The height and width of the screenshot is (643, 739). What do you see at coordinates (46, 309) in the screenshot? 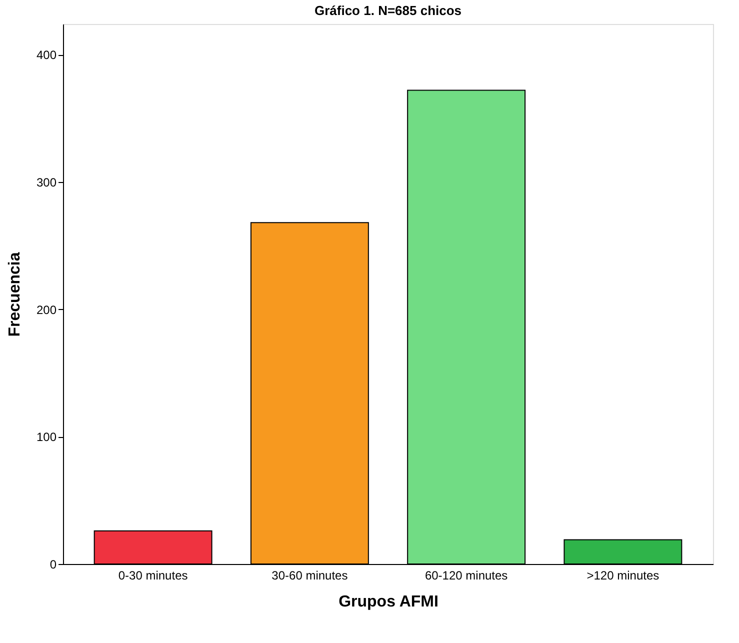
I see `y-tick-label: 200` at bounding box center [46, 309].